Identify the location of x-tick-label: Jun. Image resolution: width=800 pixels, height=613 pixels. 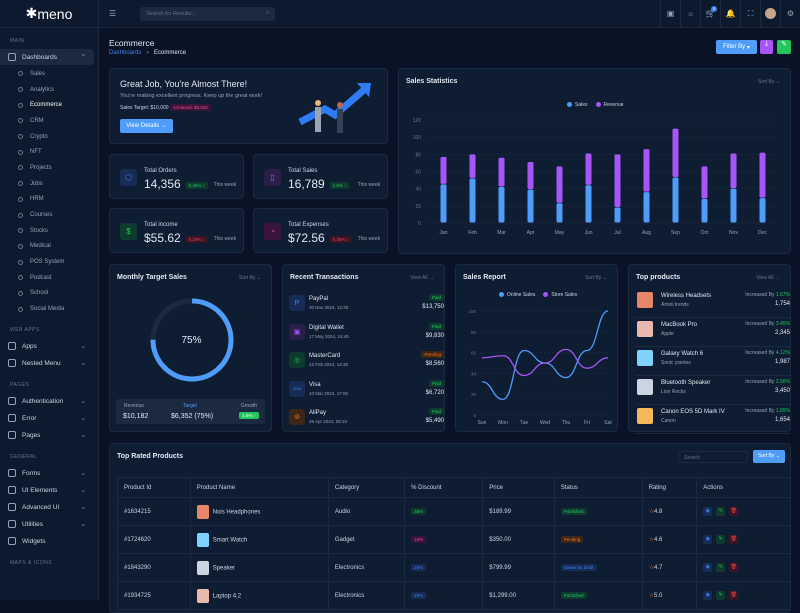
(588, 233).